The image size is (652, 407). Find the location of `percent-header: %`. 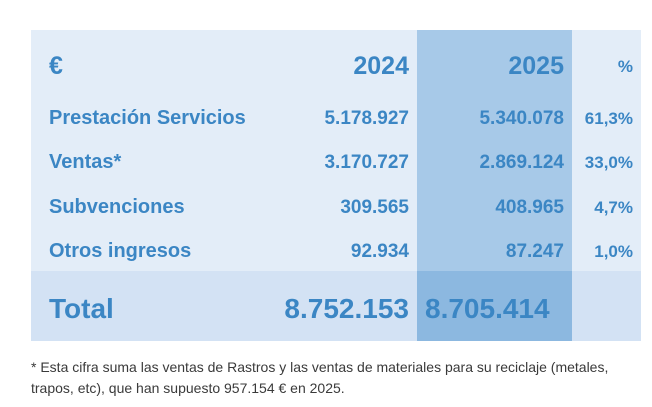

percent-header: % is located at coordinates (625, 66).